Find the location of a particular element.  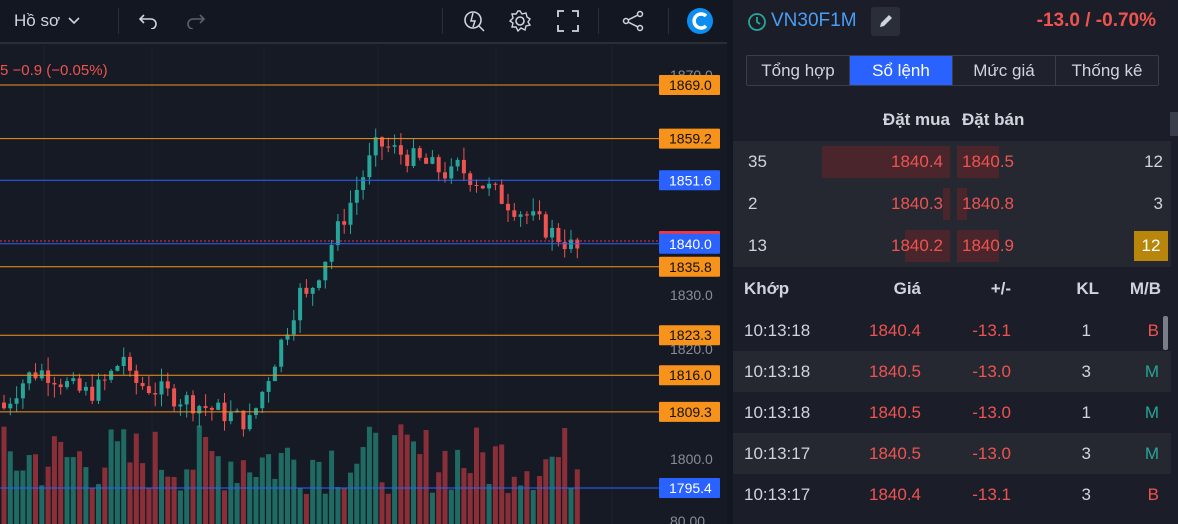

trade-price: 1840.5 is located at coordinates (895, 371).